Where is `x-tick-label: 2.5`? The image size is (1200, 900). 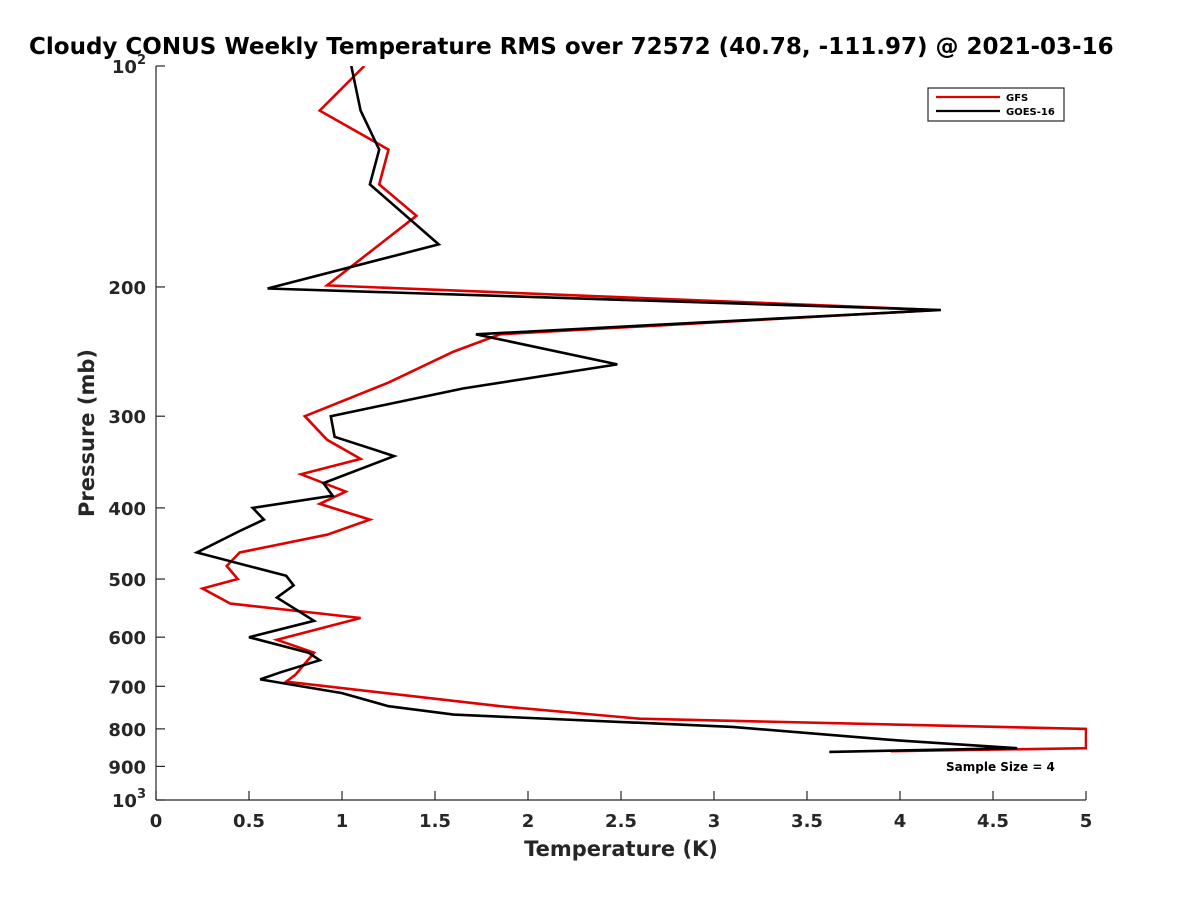
x-tick-label: 2.5 is located at coordinates (621, 821).